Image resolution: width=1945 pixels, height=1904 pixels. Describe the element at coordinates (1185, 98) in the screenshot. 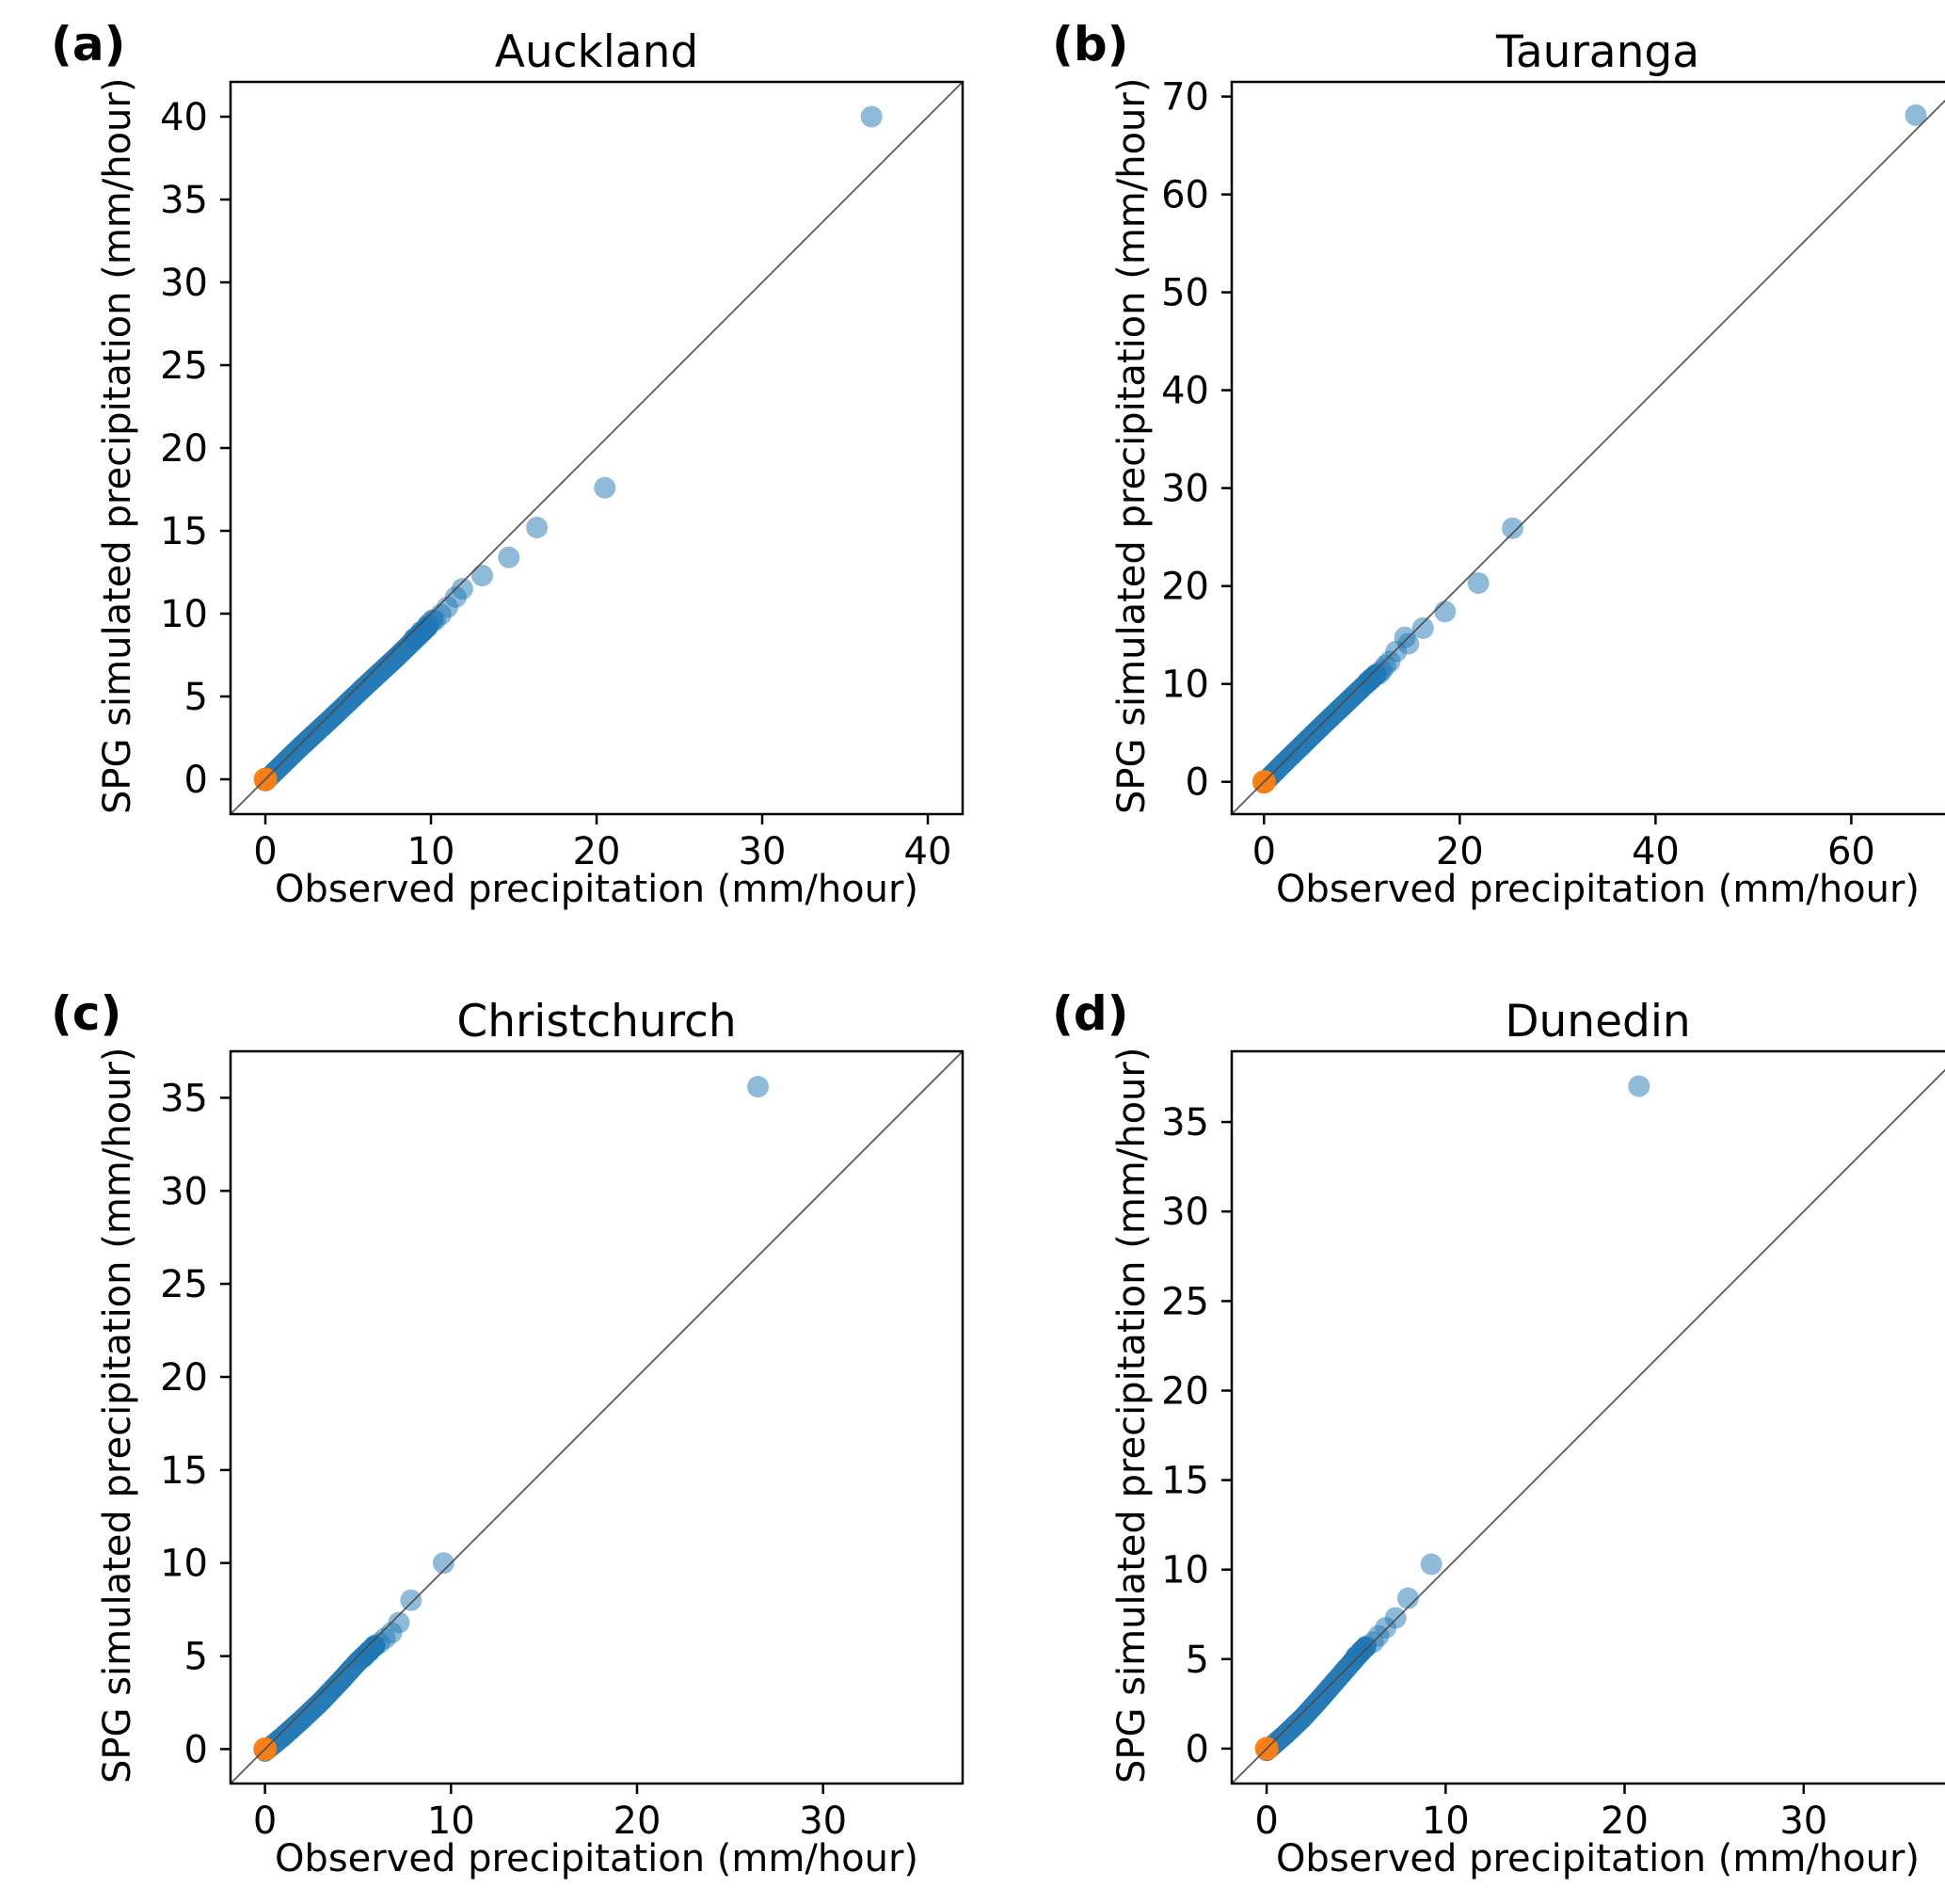

I see `y-tick-label: 70` at that location.